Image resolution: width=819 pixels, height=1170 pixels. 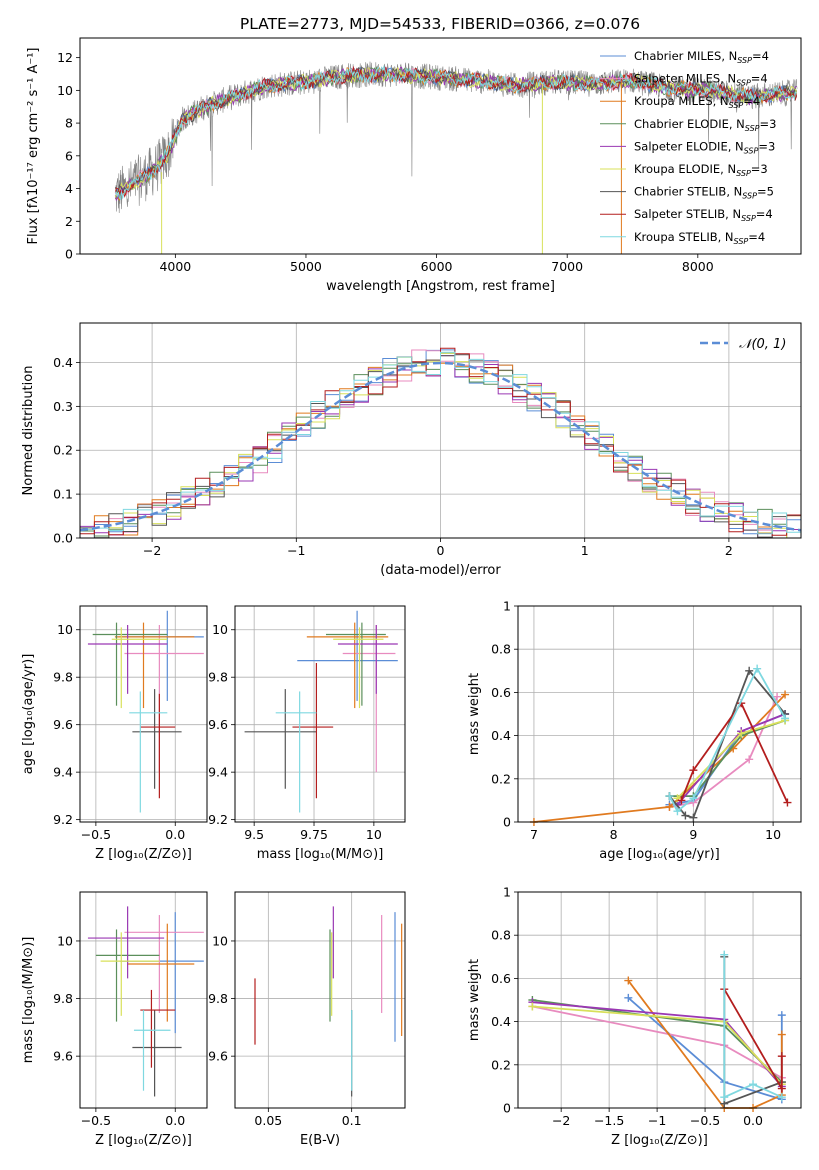 I want to click on tick-label-x: 7000, so click(x=567, y=266).